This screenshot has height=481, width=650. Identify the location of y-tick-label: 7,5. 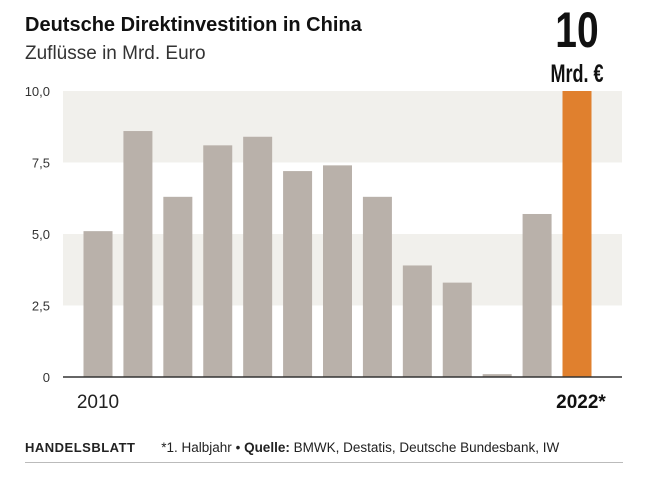
(41, 163).